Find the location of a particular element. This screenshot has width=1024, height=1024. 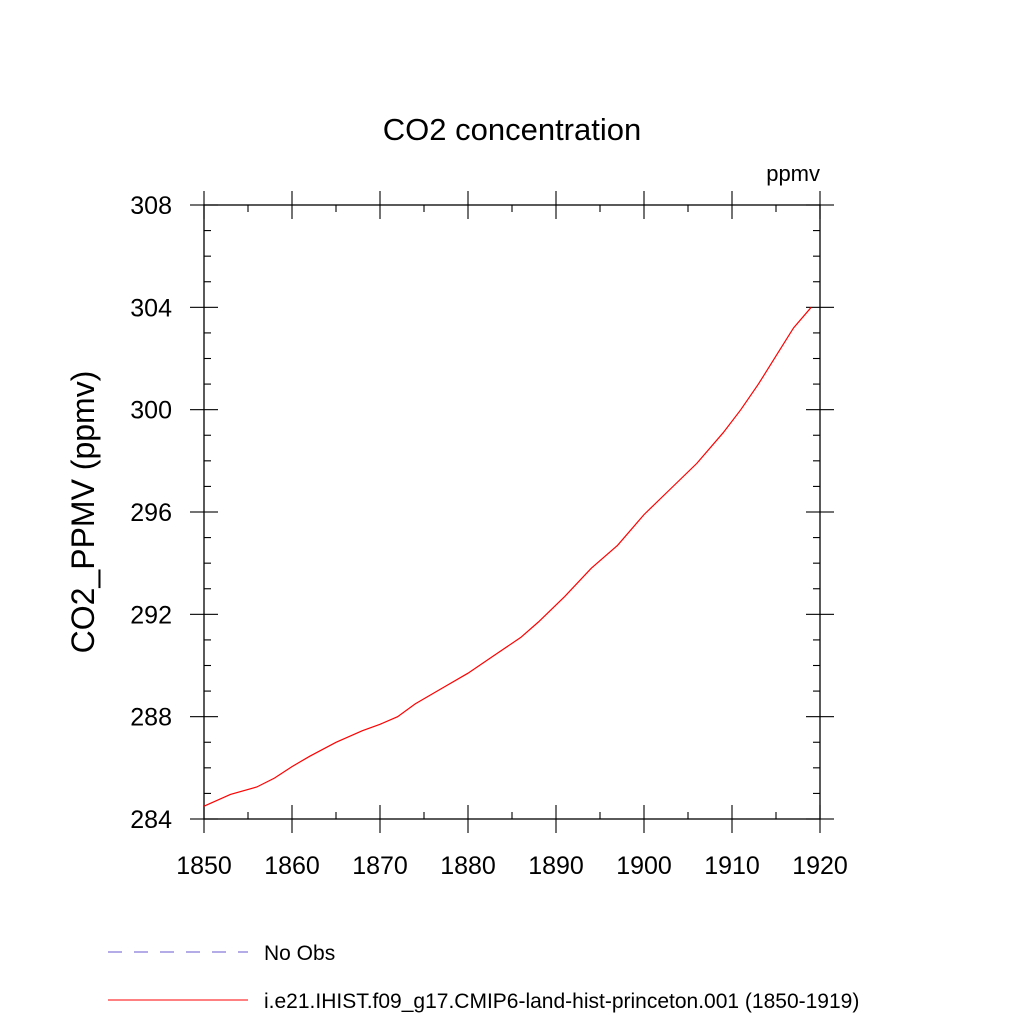

y-tick-label: 284 is located at coordinates (151, 820).